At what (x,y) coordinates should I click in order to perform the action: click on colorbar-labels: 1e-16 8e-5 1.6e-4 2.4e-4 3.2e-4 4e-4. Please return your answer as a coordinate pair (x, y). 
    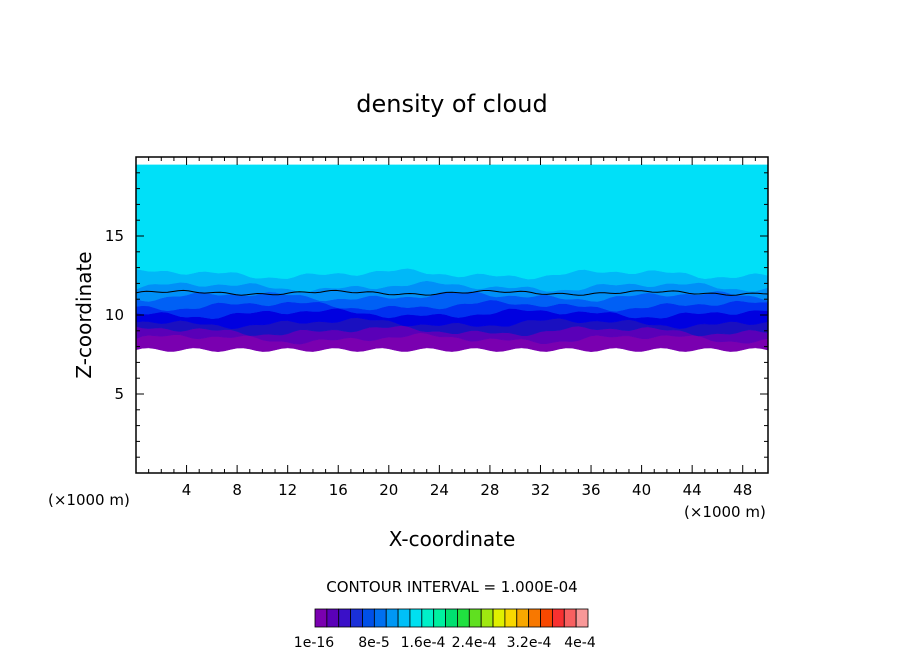
    Looking at the image, I should click on (445, 643).